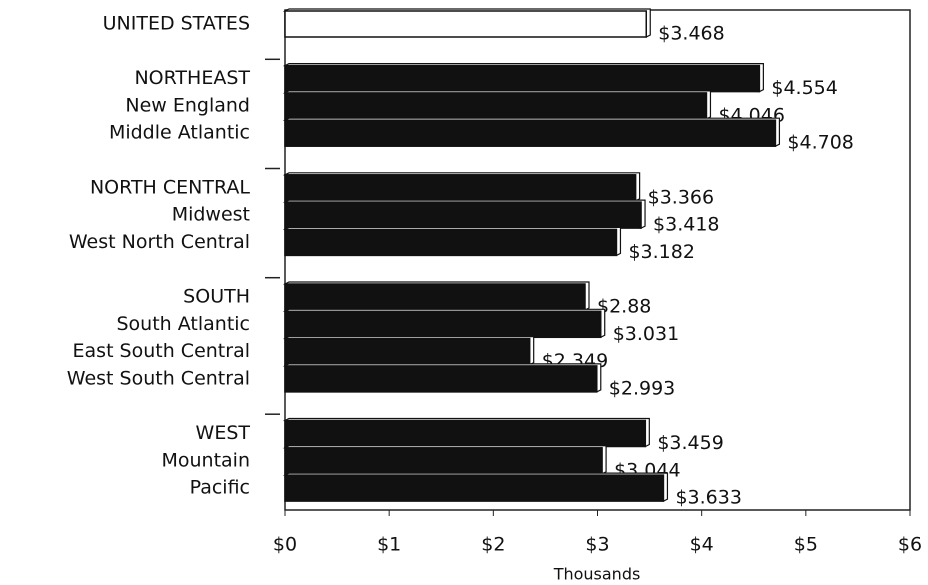 This screenshot has height=585, width=928. I want to click on x-tick-label: $1, so click(389, 545).